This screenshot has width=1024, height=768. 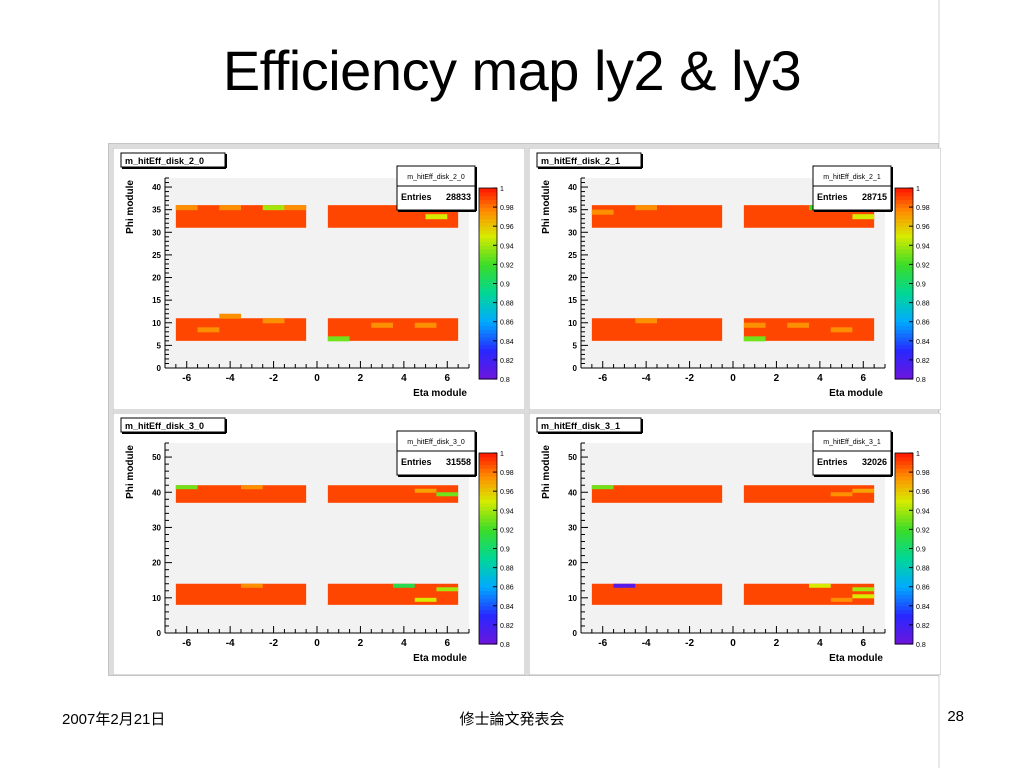 What do you see at coordinates (156, 187) in the screenshot?
I see `y-tick-label: 40` at bounding box center [156, 187].